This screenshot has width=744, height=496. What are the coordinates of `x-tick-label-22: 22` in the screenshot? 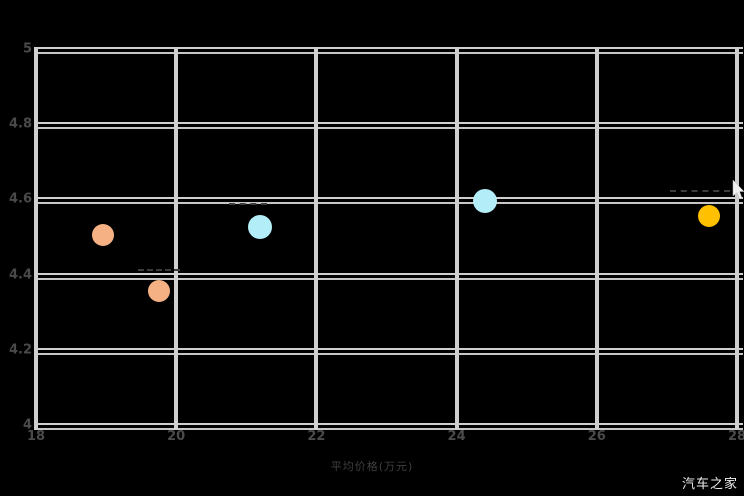 It's located at (316, 436).